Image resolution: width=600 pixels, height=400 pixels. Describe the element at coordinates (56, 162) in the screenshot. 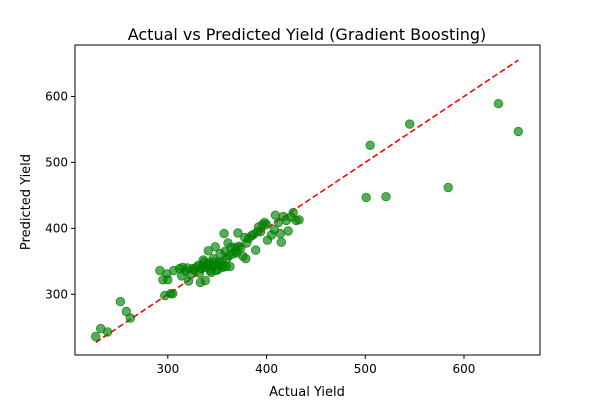

I see `y-tick-label: 500` at that location.